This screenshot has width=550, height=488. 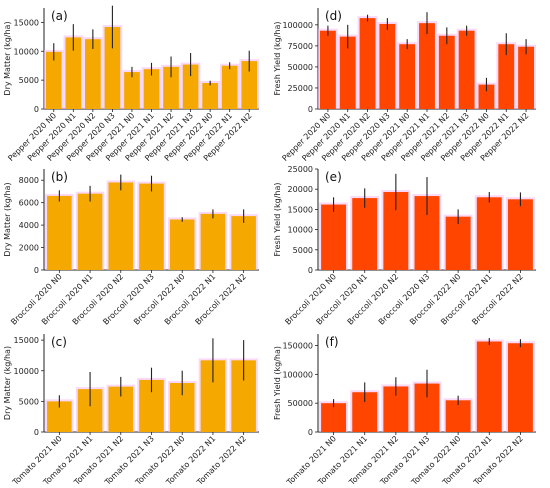 I want to click on panel-label: (a), so click(x=59, y=16).